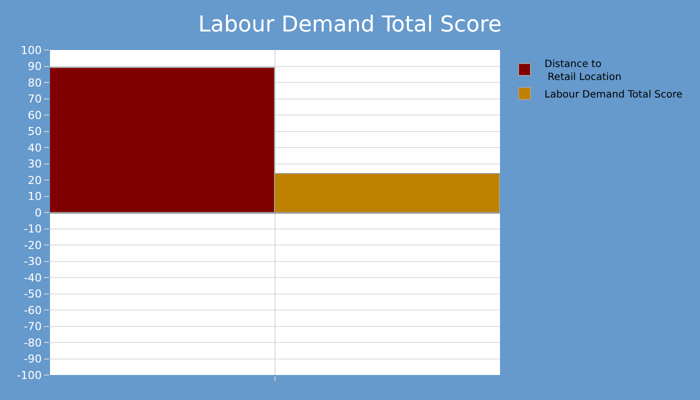 Image resolution: width=700 pixels, height=400 pixels. Describe the element at coordinates (33, 245) in the screenshot. I see `y-tick-label: -20` at that location.